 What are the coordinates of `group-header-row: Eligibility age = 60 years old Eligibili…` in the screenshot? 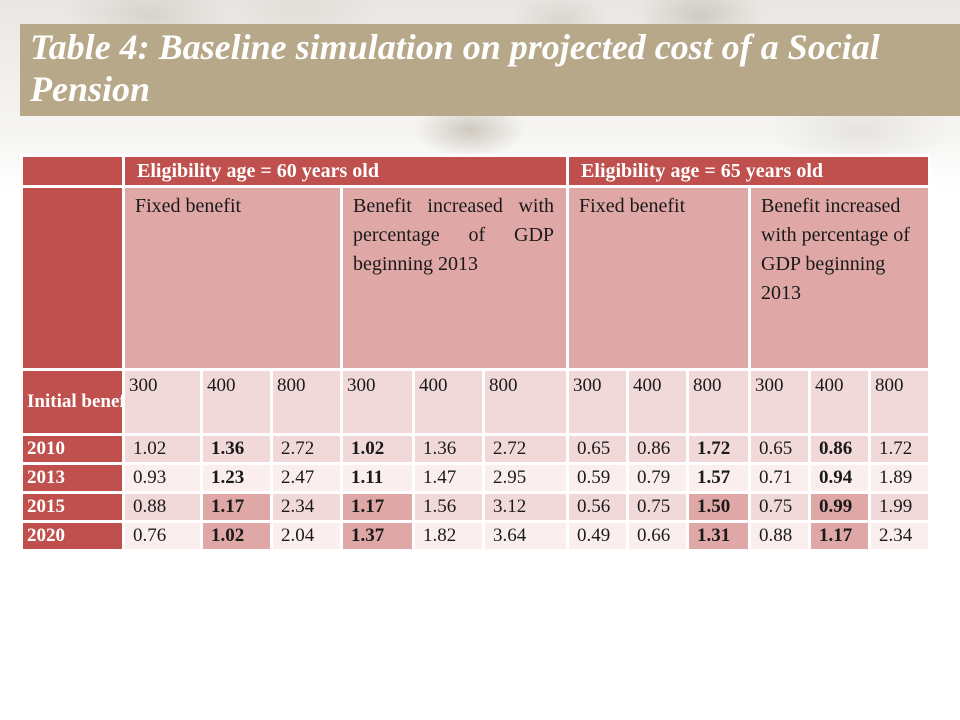 It's located at (476, 171).